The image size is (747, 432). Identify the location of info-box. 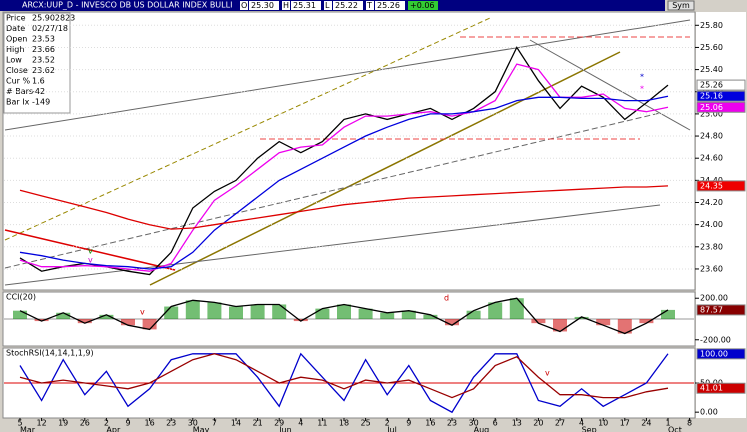
(37, 63).